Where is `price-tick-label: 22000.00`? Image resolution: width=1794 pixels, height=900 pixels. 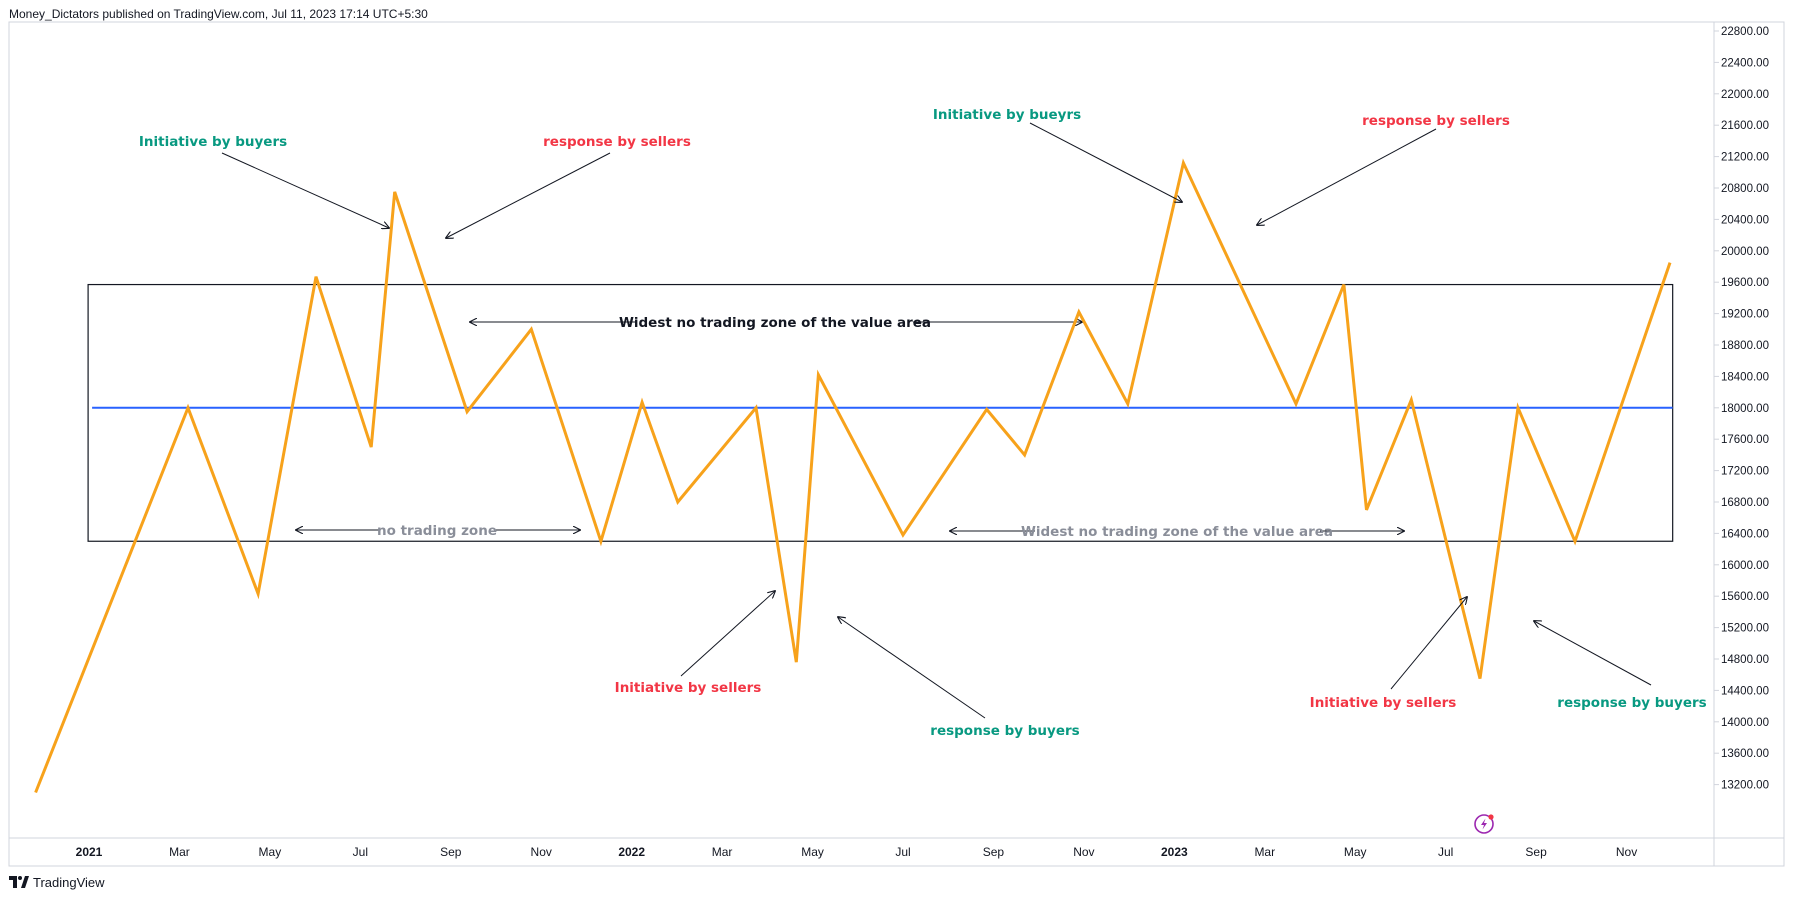 price-tick-label: 22000.00 is located at coordinates (1745, 95).